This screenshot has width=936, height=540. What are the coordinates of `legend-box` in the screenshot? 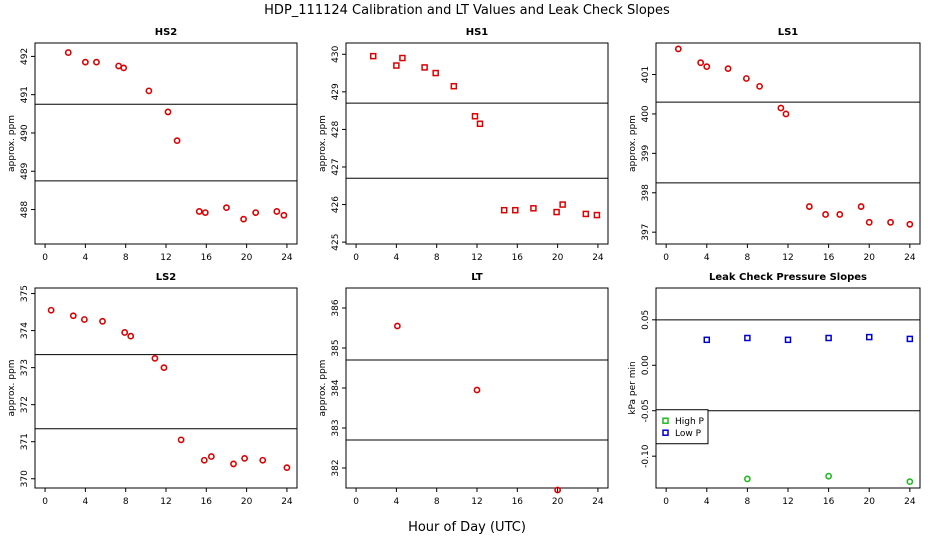 It's located at (682, 427).